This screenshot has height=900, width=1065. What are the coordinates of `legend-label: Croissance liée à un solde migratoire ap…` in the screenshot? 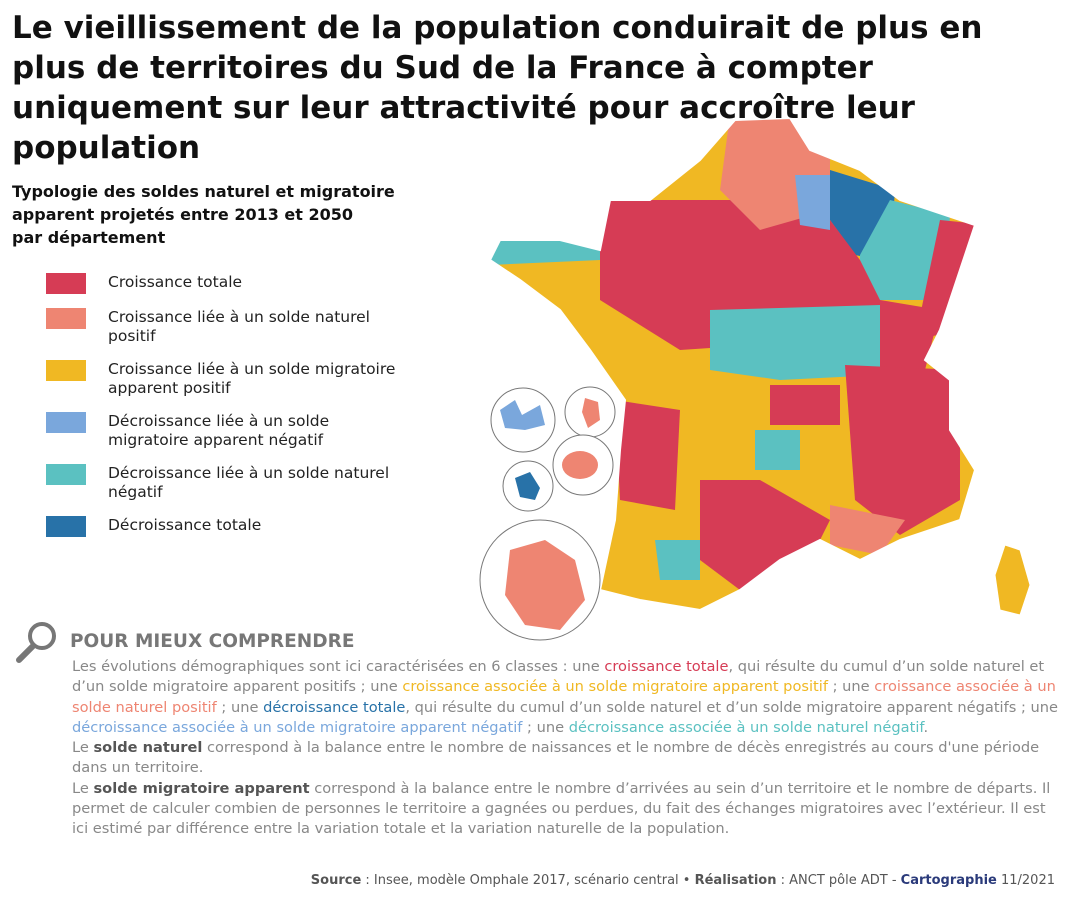 It's located at (252, 378).